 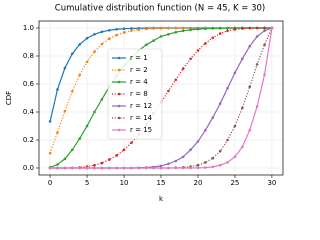 What do you see at coordinates (50, 183) in the screenshot?
I see `x-tick-label: 0` at bounding box center [50, 183].